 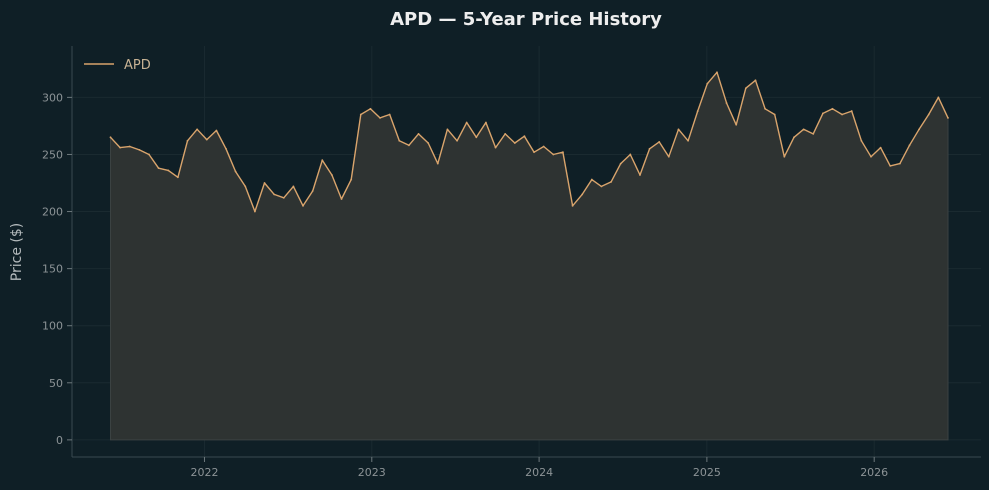 I want to click on y-tick-label: 200, so click(x=52, y=212).